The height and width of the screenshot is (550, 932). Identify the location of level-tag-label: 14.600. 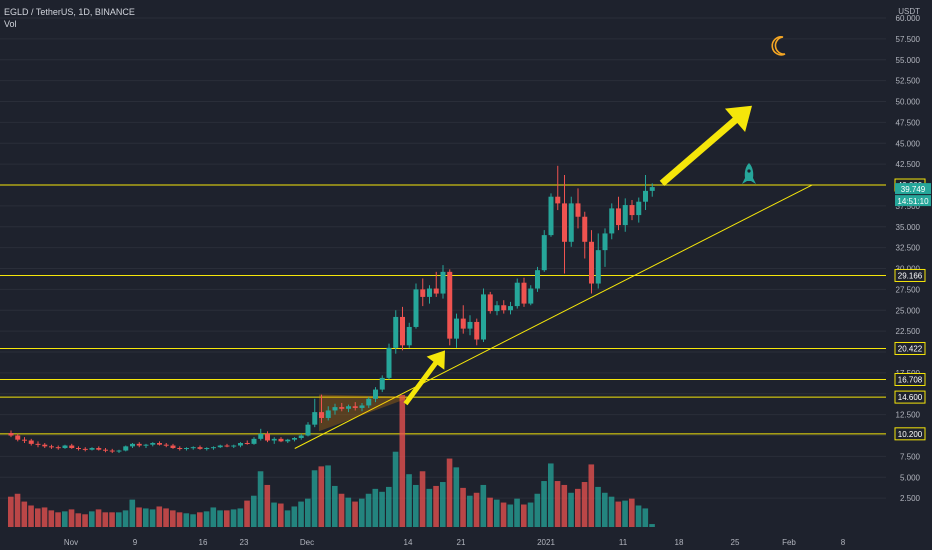
(910, 397).